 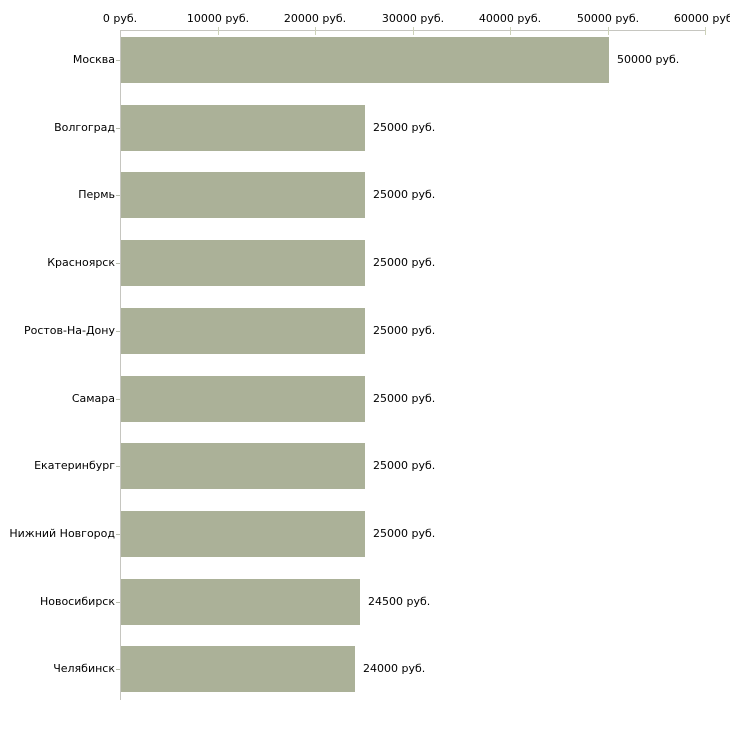 I want to click on category-label: Новосибирск, so click(x=77, y=601).